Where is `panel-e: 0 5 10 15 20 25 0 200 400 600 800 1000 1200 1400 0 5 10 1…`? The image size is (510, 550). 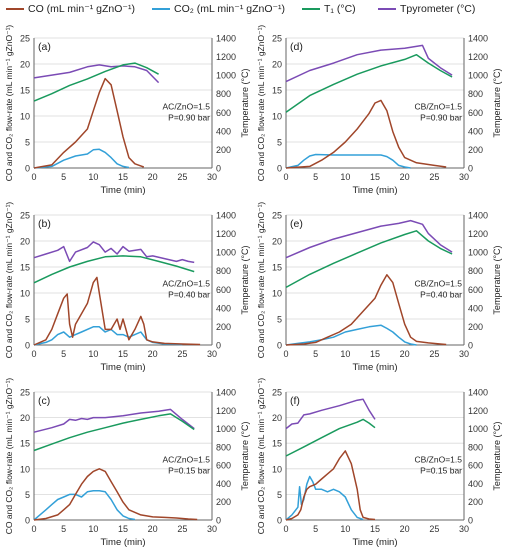
panel-e: 0 5 10 15 20 25 0 200 400 600 800 1000 1200 1400 0 5 10 1… is located at coordinates (379, 287).